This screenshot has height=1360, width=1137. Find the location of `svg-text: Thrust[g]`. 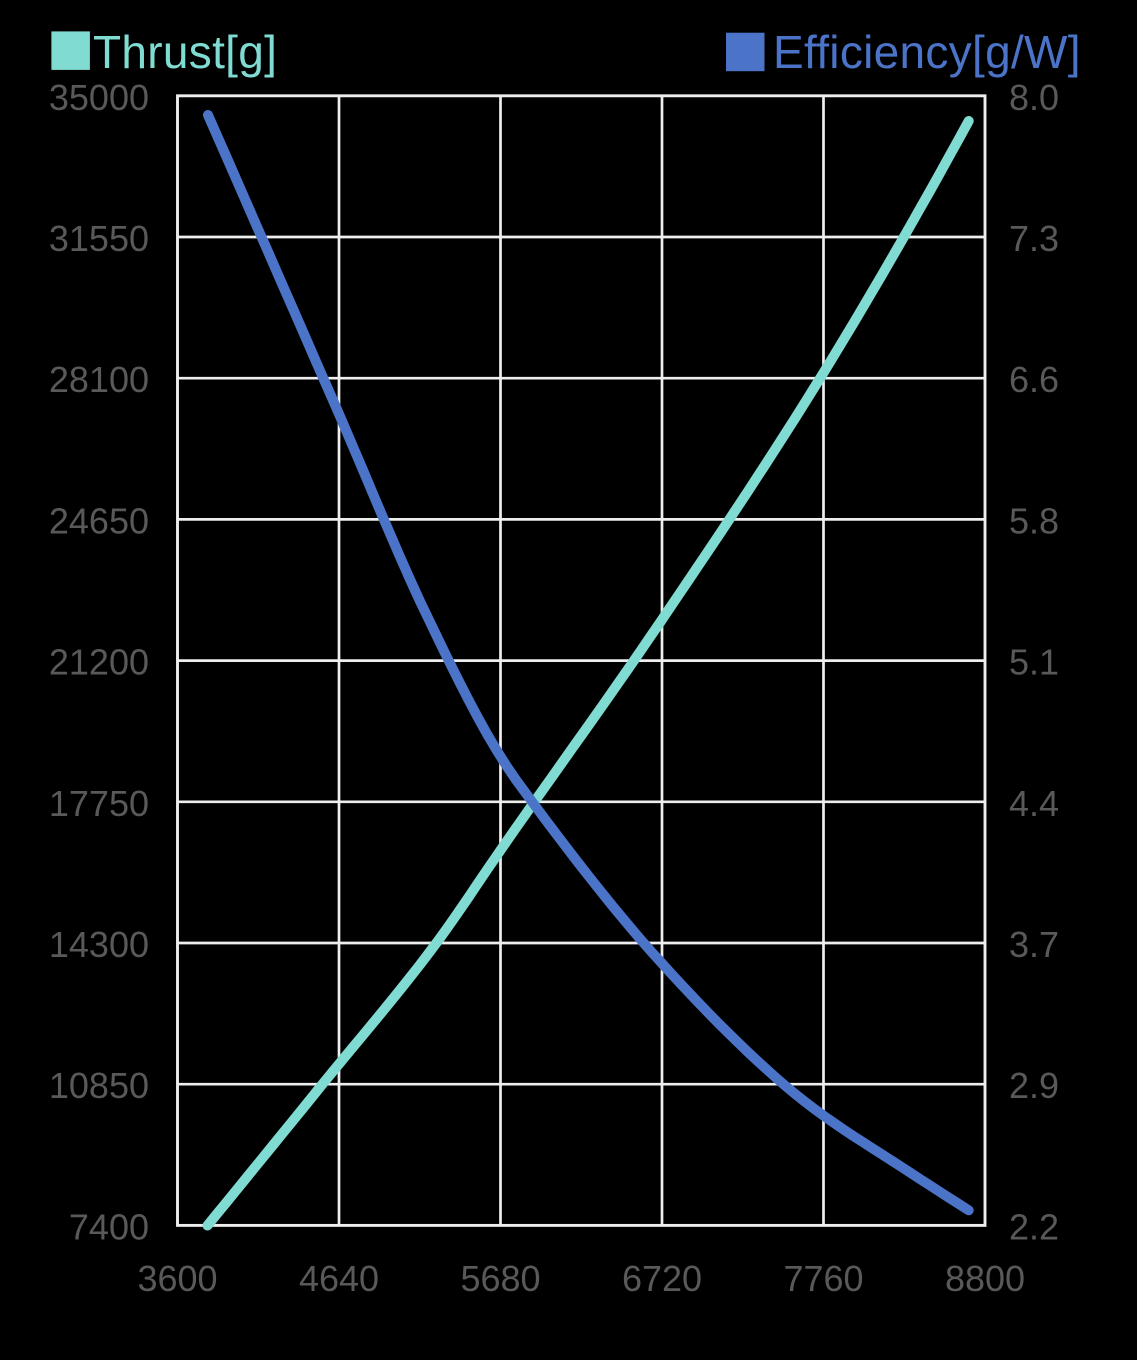

svg-text: Thrust[g] is located at coordinates (185, 52).